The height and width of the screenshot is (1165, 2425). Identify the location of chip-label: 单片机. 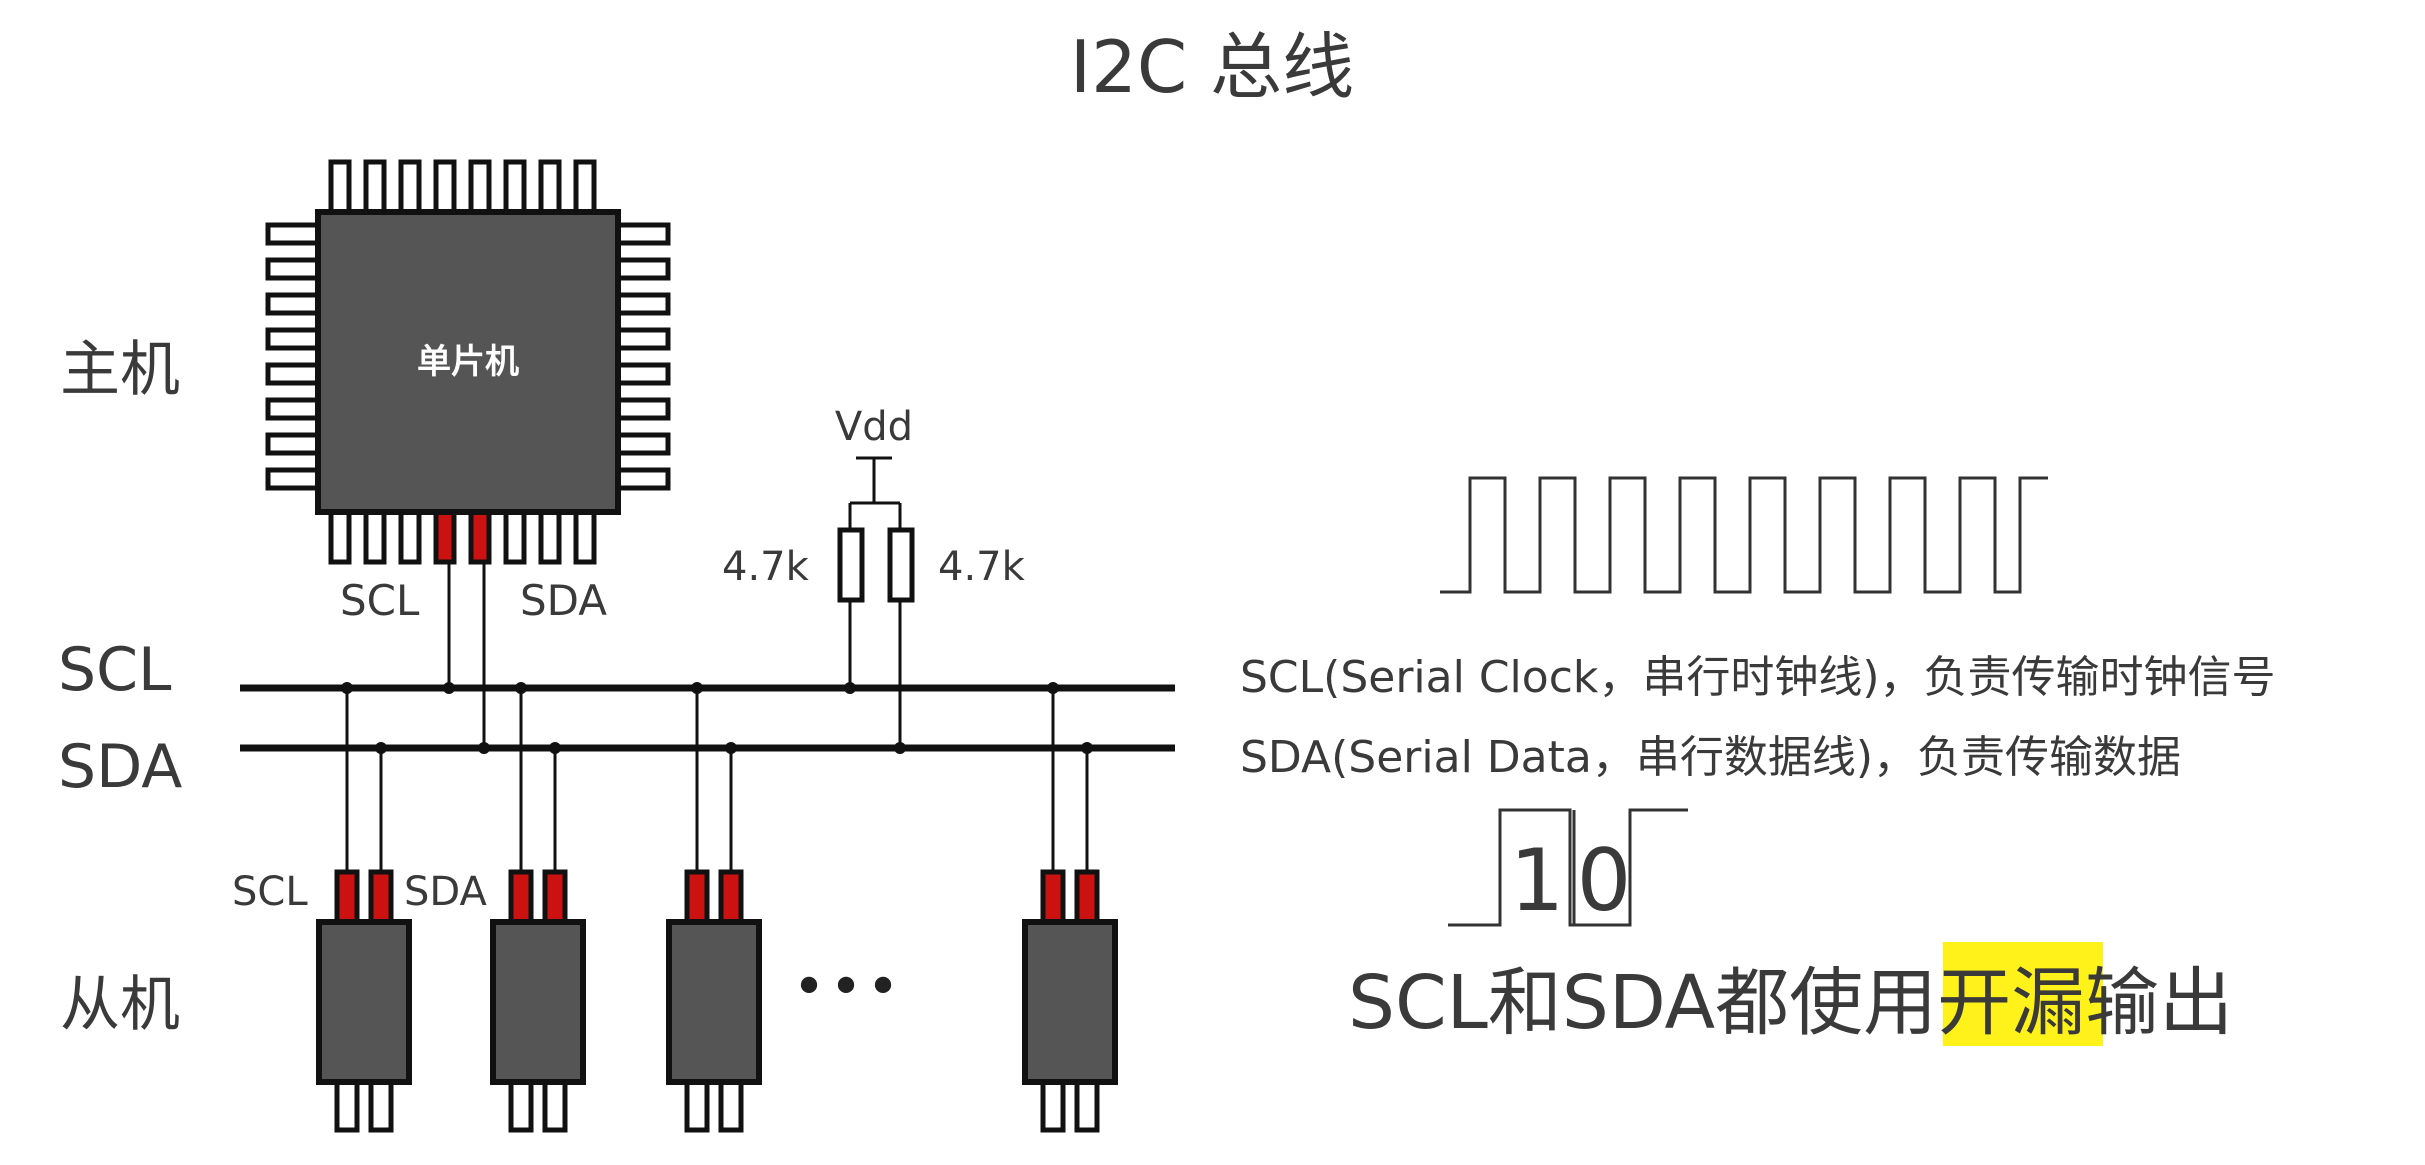
(468, 362).